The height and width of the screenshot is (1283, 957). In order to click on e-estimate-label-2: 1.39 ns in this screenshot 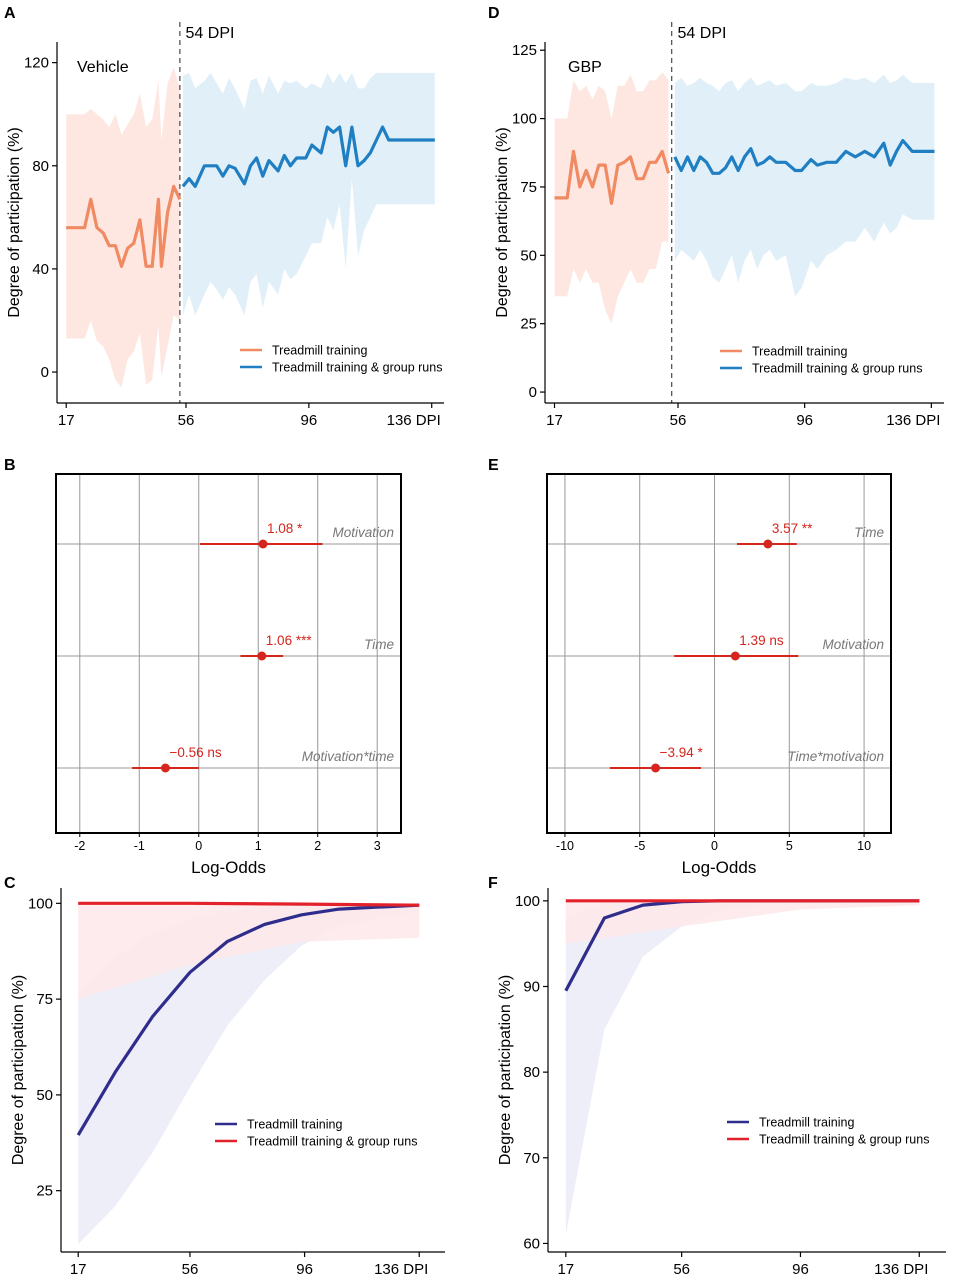, I will do `click(761, 640)`.